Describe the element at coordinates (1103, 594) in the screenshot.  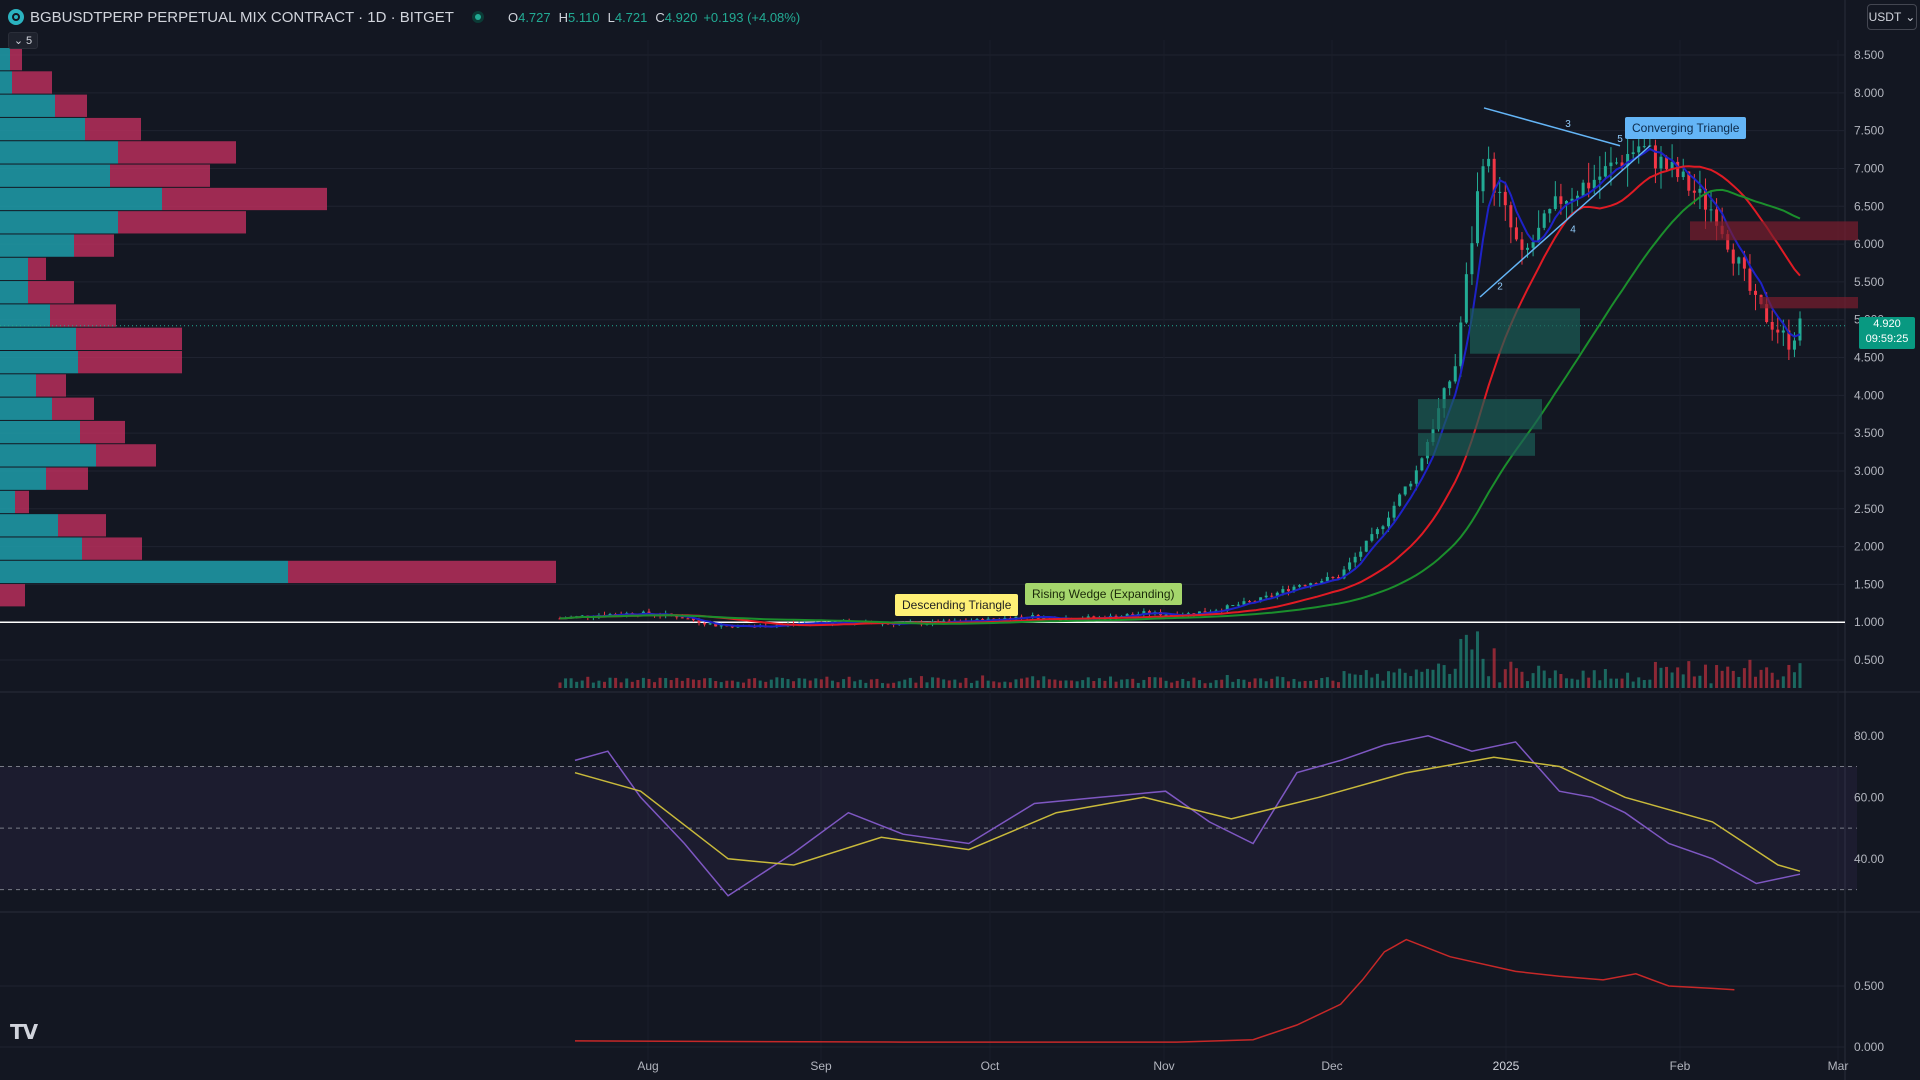
I see `pattern-label-rising-wedge: Rising Wedge (Expanding)` at that location.